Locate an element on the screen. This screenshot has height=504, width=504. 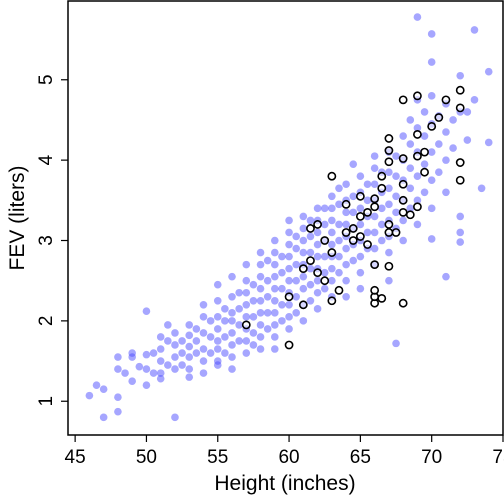
y-tick-label: 1 is located at coordinates (46, 401).